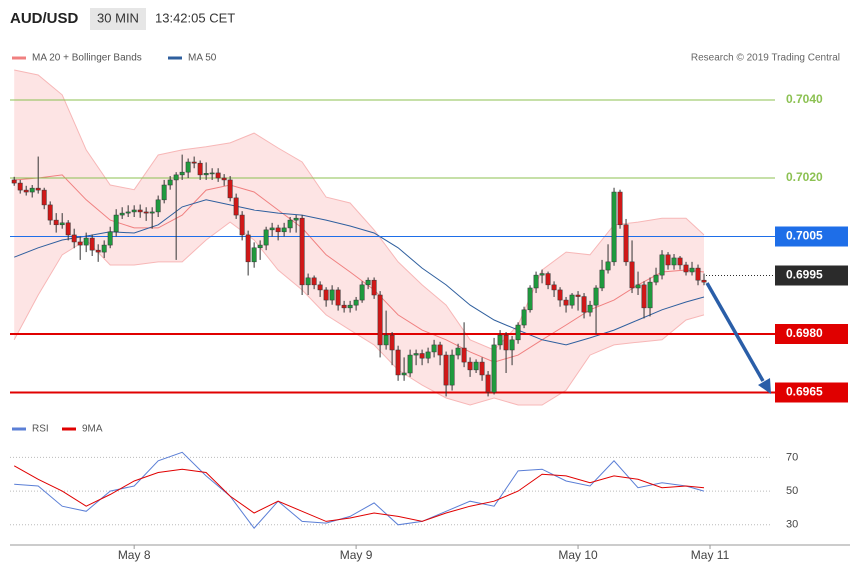 The width and height of the screenshot is (850, 576). I want to click on interval: 30 MIN, so click(118, 17).